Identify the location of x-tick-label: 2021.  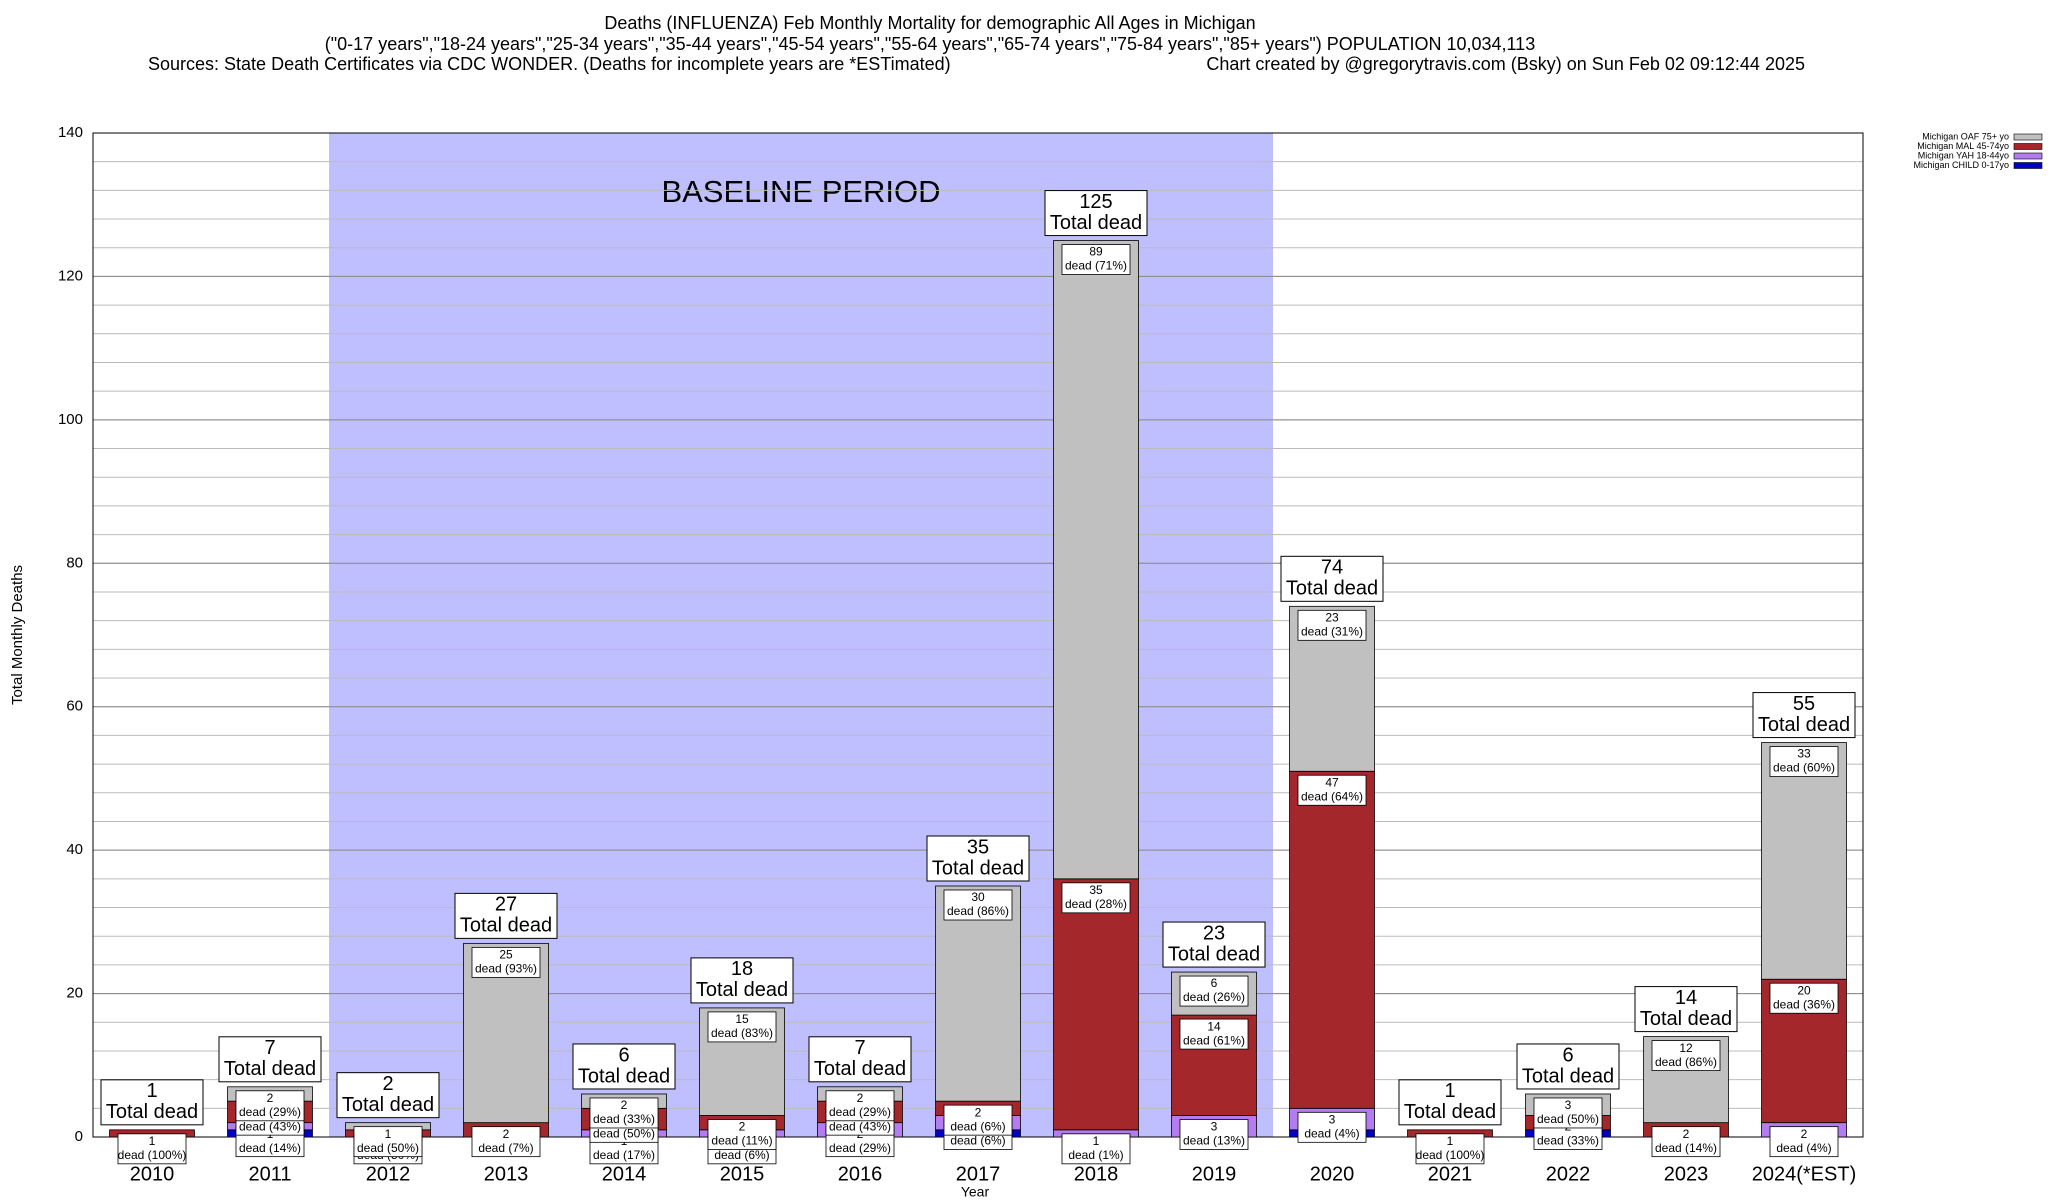
(1450, 1174).